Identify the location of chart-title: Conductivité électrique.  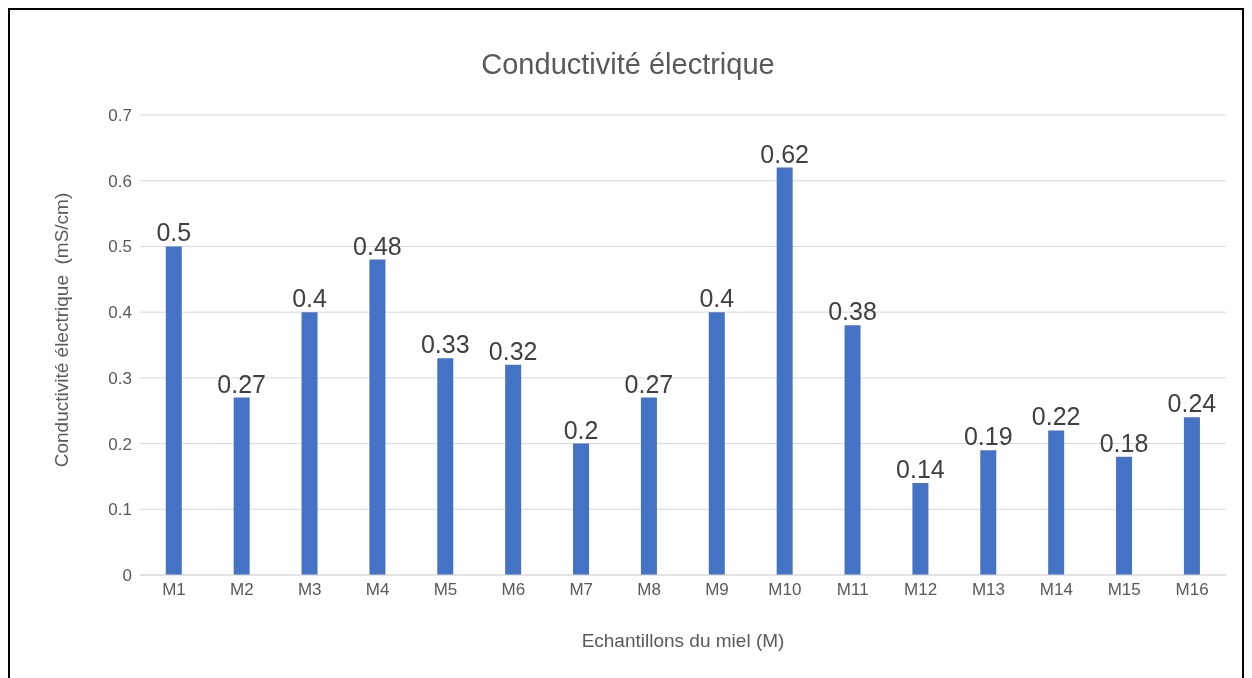
(628, 64).